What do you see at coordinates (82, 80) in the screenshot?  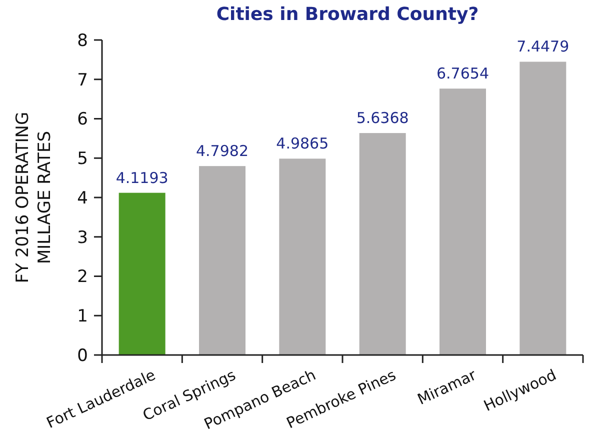 I see `y-tick-label: 7` at bounding box center [82, 80].